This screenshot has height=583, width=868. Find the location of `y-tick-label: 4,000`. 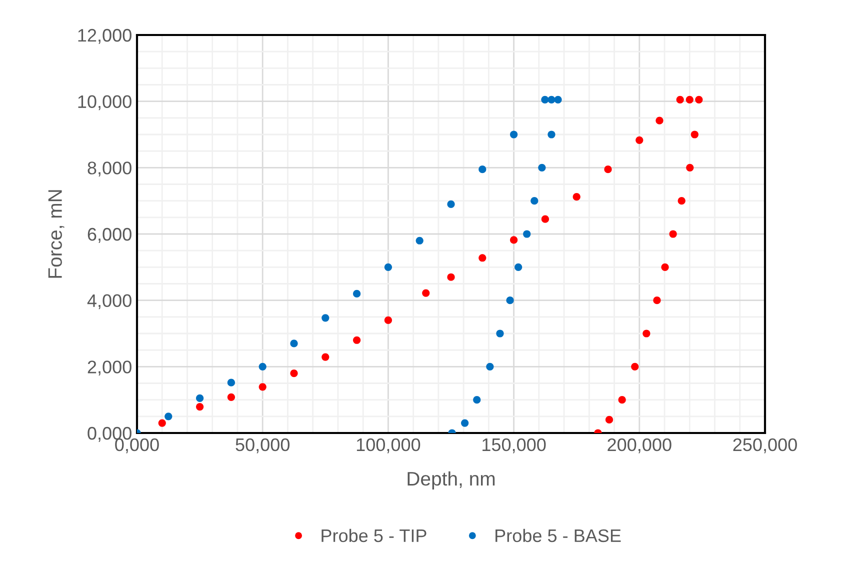

y-tick-label: 4,000 is located at coordinates (109, 302).